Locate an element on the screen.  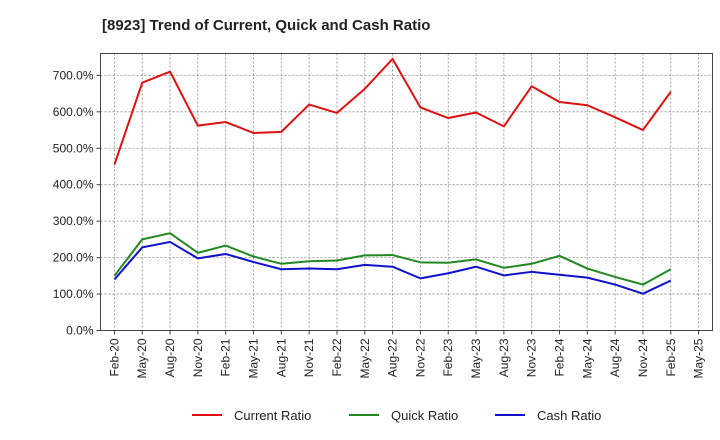
x-tick-label-14: Aug-23 is located at coordinates (504, 357).